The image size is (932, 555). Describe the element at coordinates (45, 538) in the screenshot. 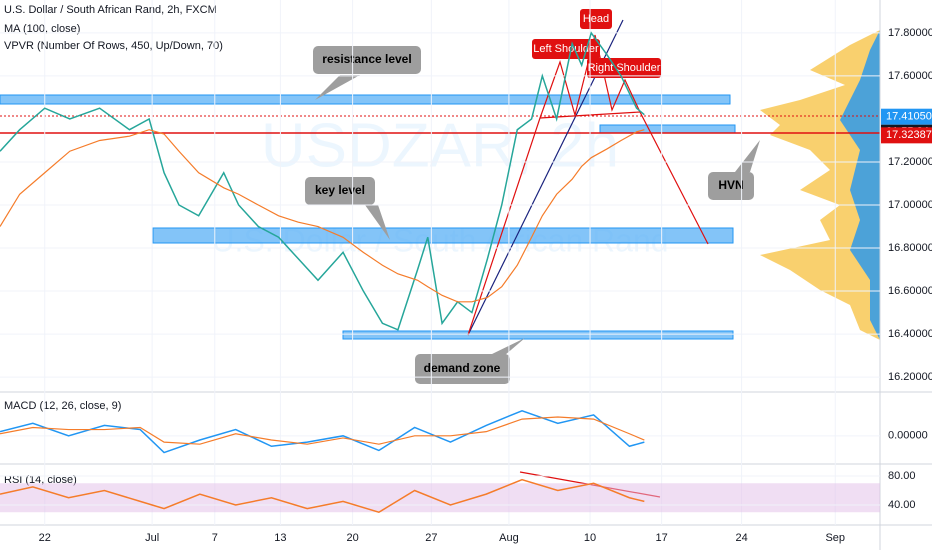

I see `x-tick-label: 22` at that location.